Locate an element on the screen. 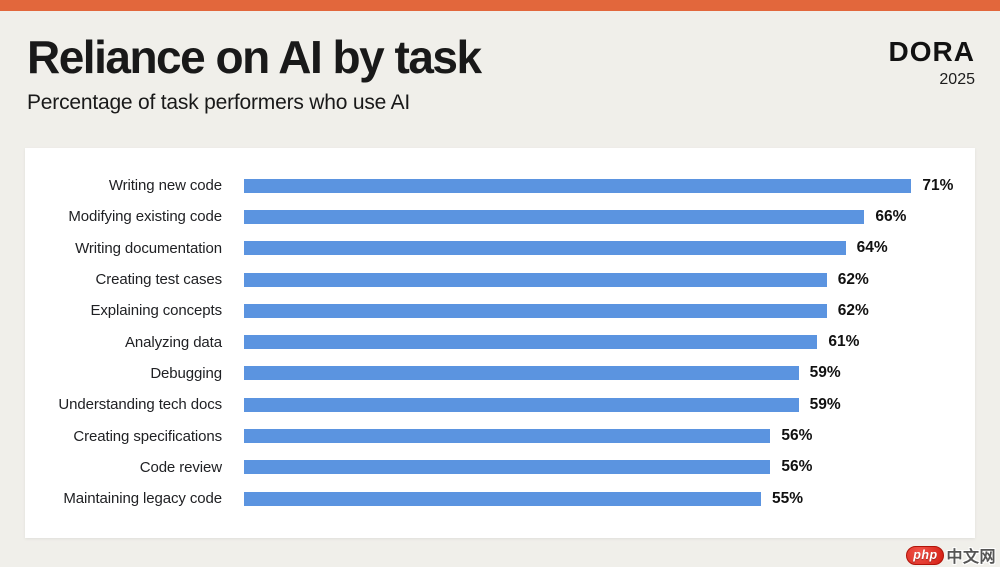 The height and width of the screenshot is (567, 1000). chart-row: Analyzing data 61% is located at coordinates (500, 341).